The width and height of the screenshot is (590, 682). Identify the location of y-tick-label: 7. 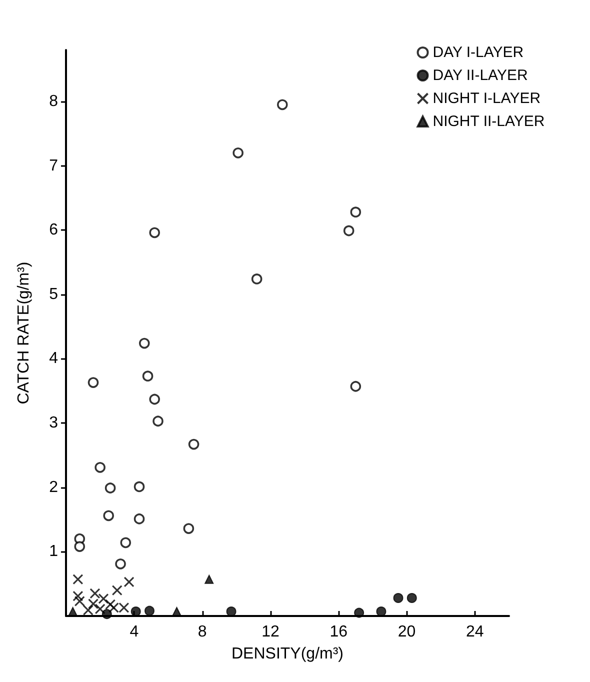
(53, 165).